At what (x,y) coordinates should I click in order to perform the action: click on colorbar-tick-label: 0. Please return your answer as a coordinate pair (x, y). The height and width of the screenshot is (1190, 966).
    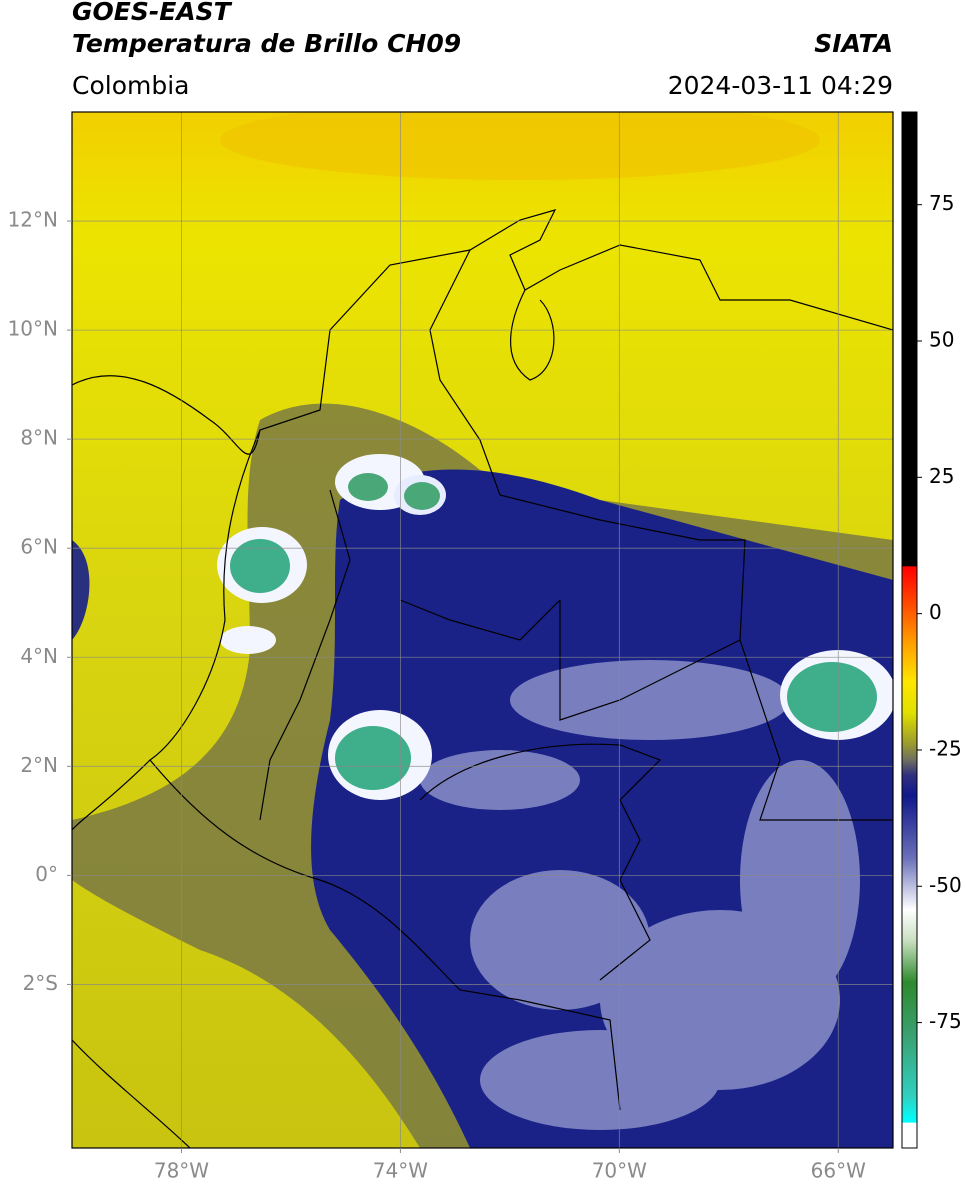
    Looking at the image, I should click on (935, 612).